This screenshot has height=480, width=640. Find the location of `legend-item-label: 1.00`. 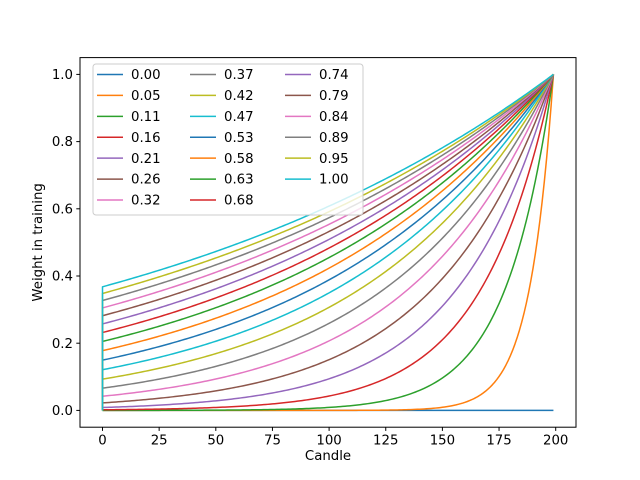

legend-item-label: 1.00 is located at coordinates (334, 180).